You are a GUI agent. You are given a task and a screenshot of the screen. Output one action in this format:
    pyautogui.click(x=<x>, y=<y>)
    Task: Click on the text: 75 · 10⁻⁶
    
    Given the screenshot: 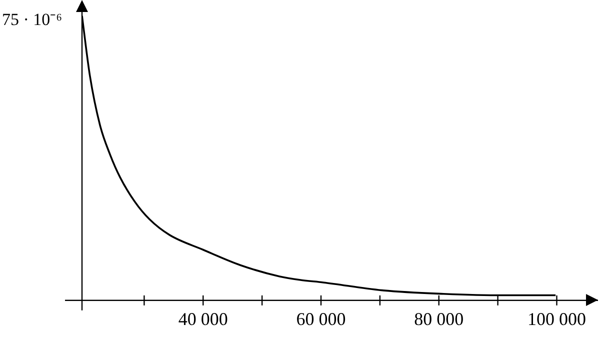 What is the action you would take?
    pyautogui.click(x=32, y=19)
    